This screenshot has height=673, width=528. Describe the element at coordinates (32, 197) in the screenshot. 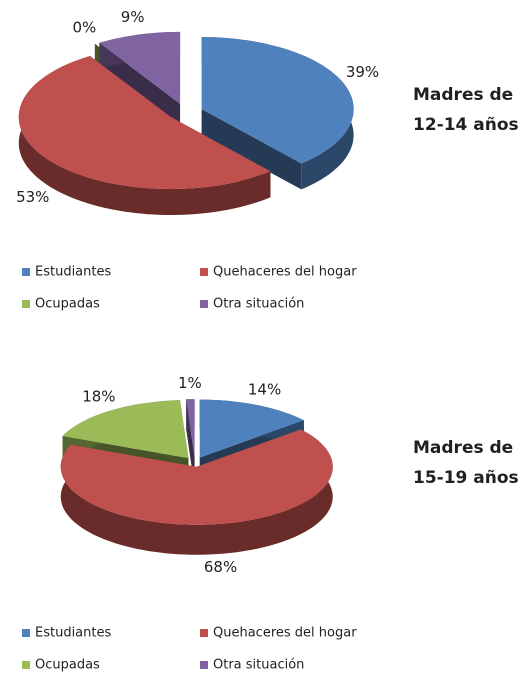

I see `value-label: 53%` at that location.